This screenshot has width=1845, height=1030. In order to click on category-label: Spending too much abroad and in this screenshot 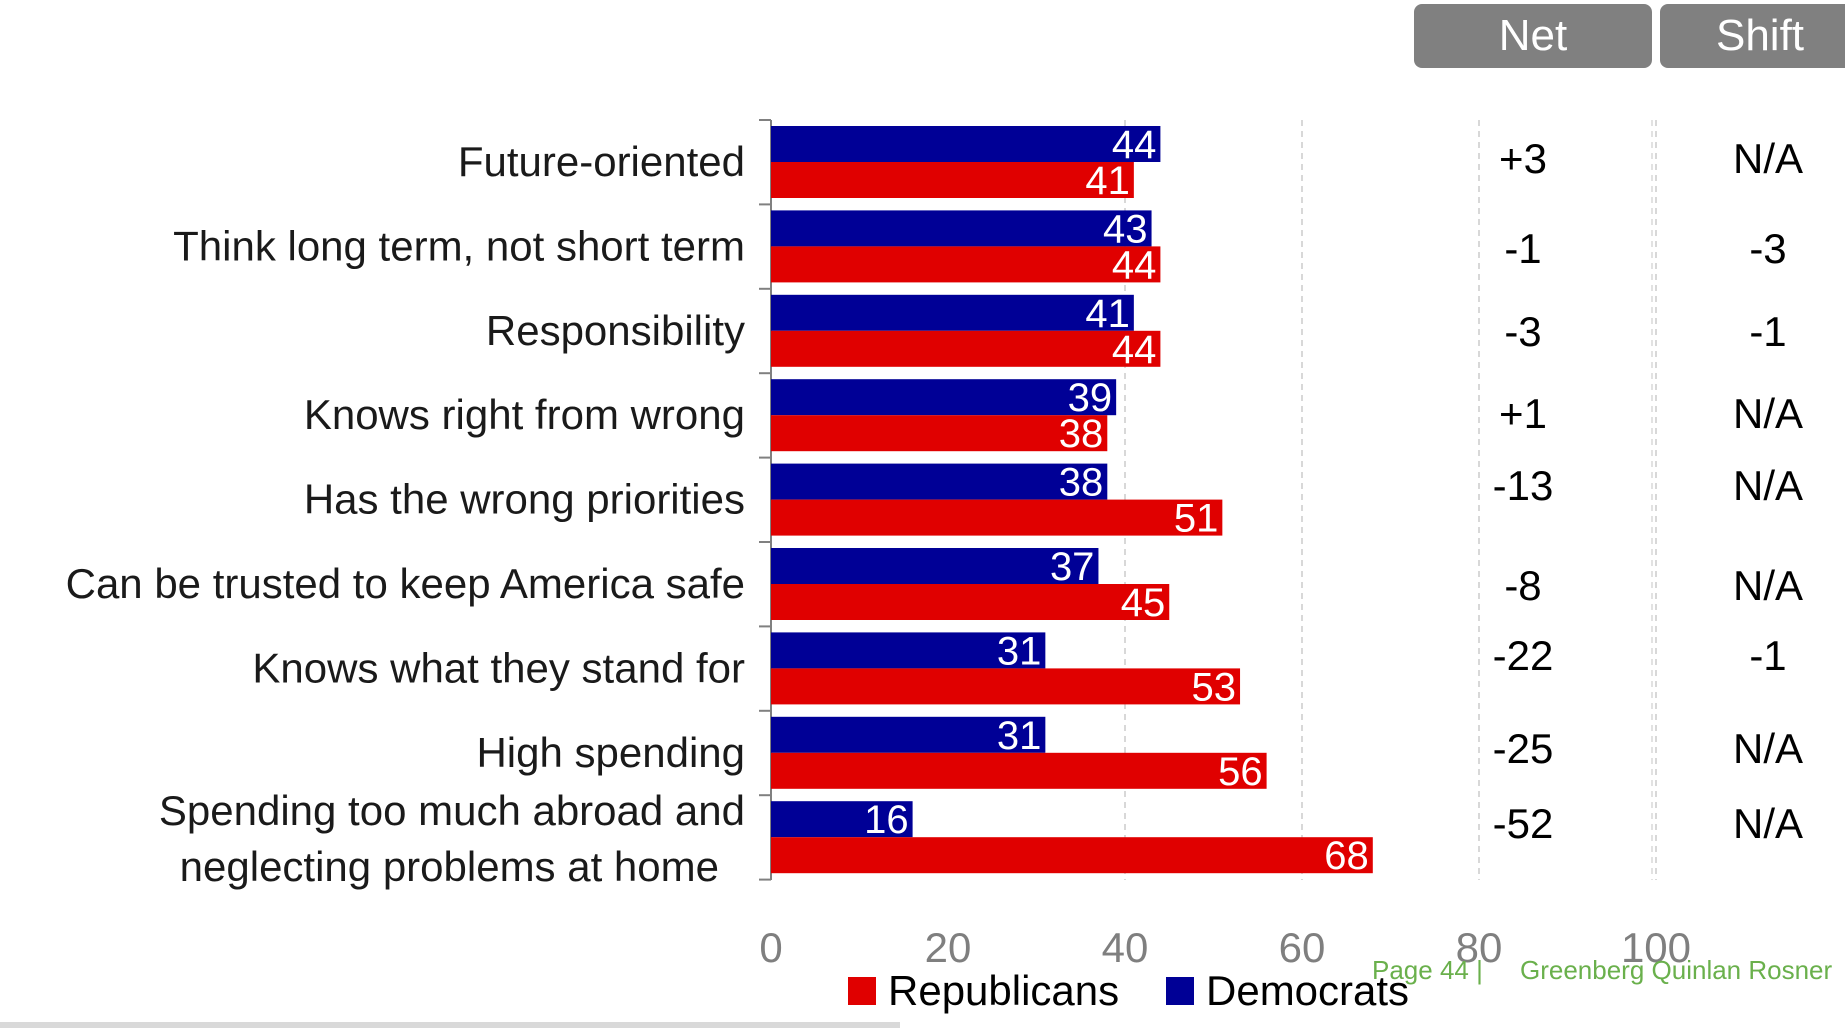, I will do `click(452, 810)`.